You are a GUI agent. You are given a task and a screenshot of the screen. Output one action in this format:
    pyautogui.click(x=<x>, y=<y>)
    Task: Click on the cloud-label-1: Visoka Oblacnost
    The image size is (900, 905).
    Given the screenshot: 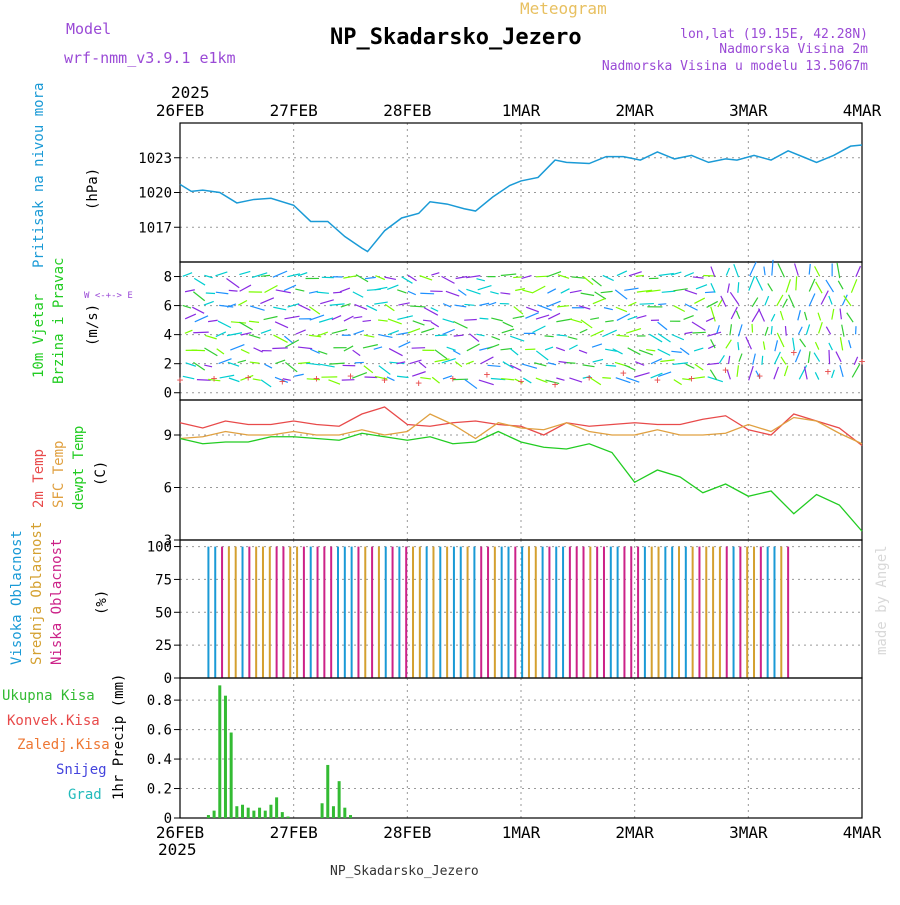 What is the action you would take?
    pyautogui.click(x=17, y=597)
    